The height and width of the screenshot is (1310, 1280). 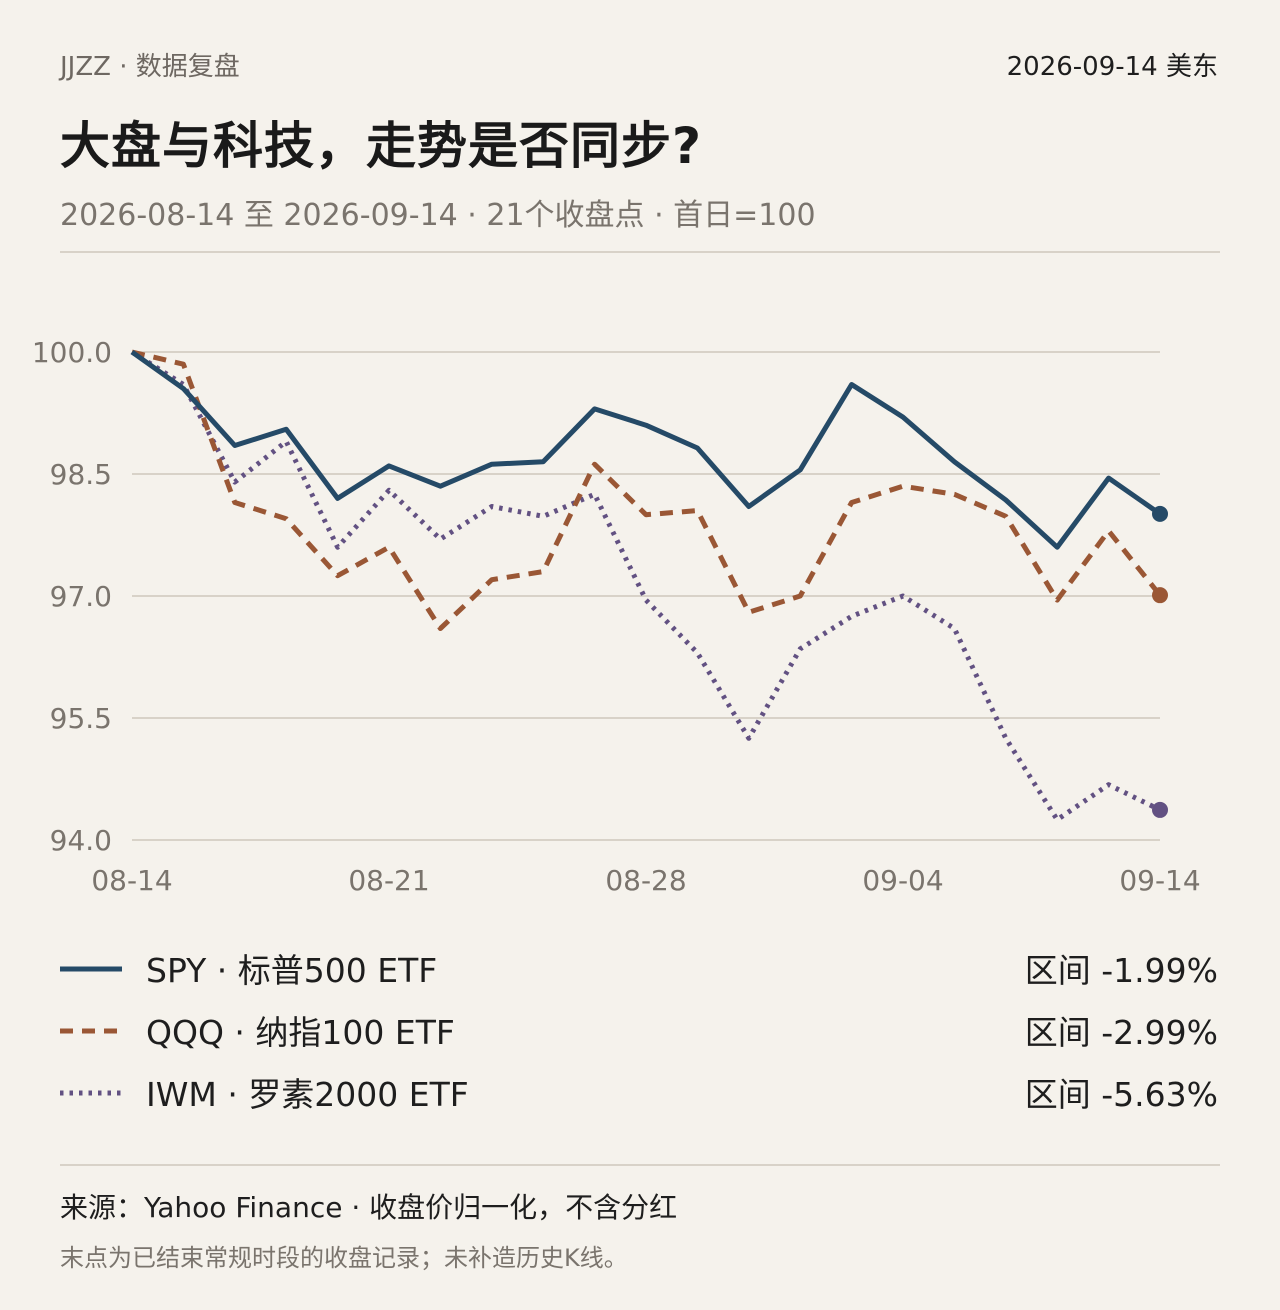 I want to click on x-tick-label: 08-21, so click(x=388, y=880).